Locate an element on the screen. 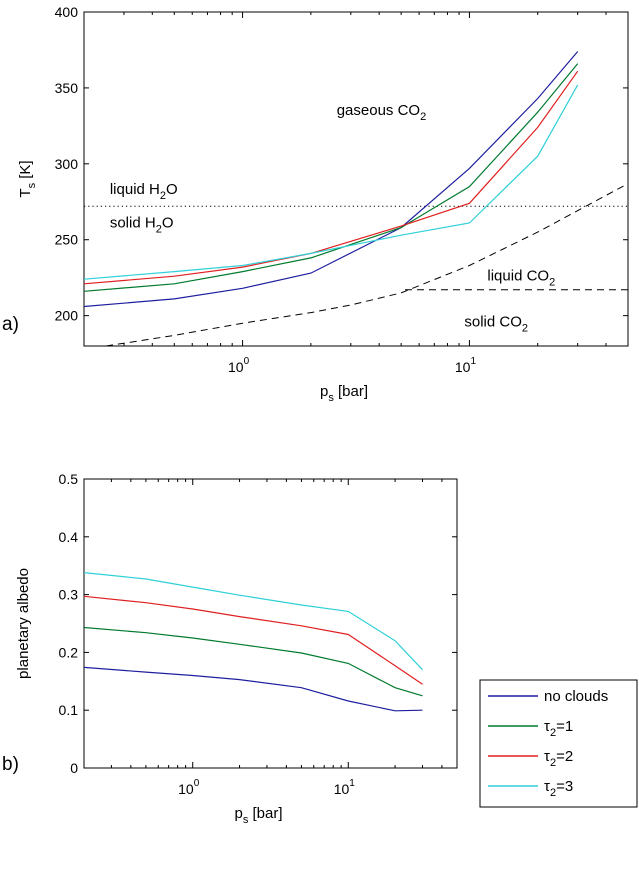  y-tick-label: 250 is located at coordinates (67, 240).